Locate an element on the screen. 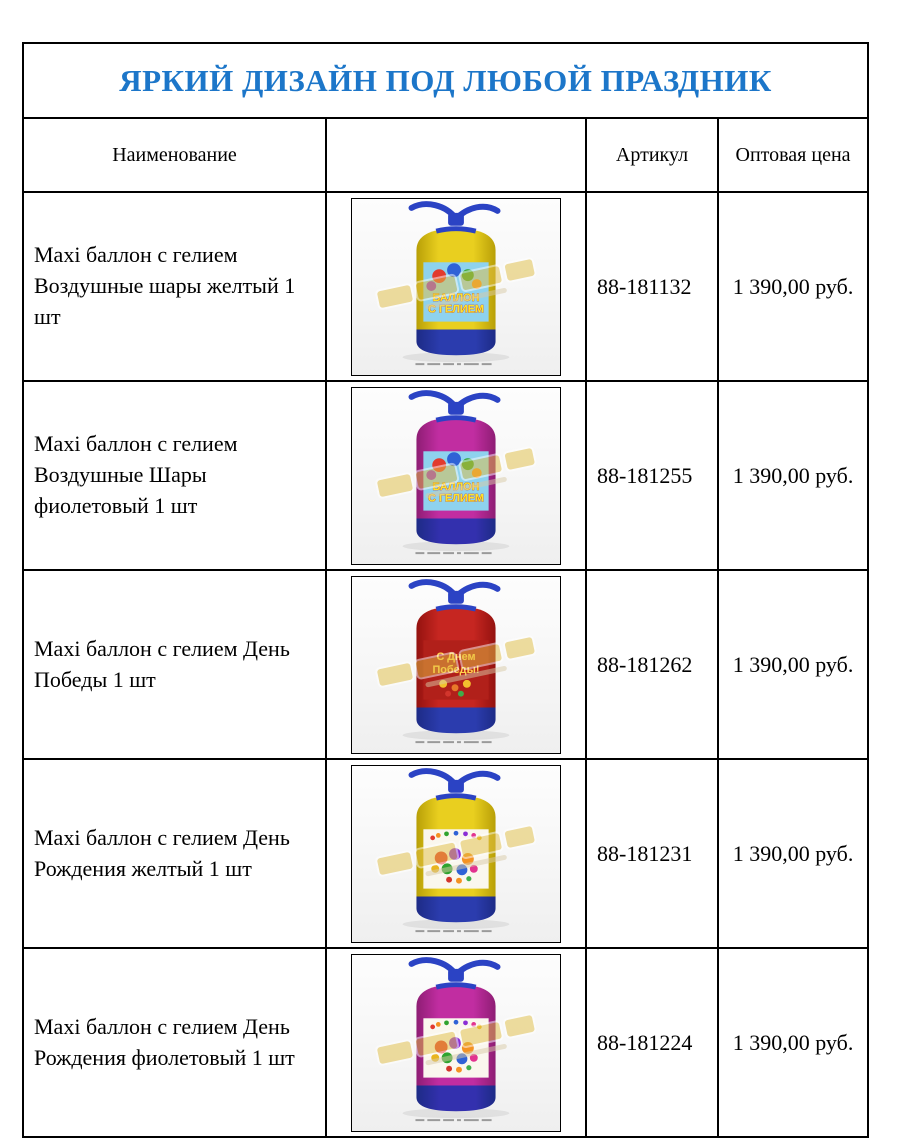 The height and width of the screenshot is (1140, 909). page-title: ЯРКИЙ ДИЗАЙН ПОД ЛЮБОЙ ПРАЗДНИК is located at coordinates (445, 80).